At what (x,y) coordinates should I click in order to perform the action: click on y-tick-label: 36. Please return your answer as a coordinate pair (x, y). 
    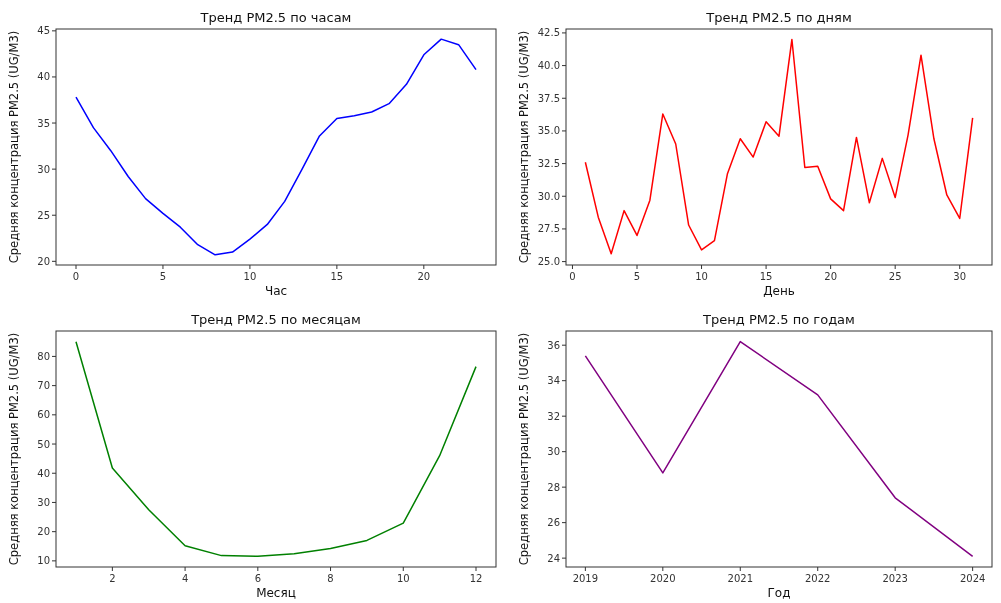
    Looking at the image, I should click on (553, 345).